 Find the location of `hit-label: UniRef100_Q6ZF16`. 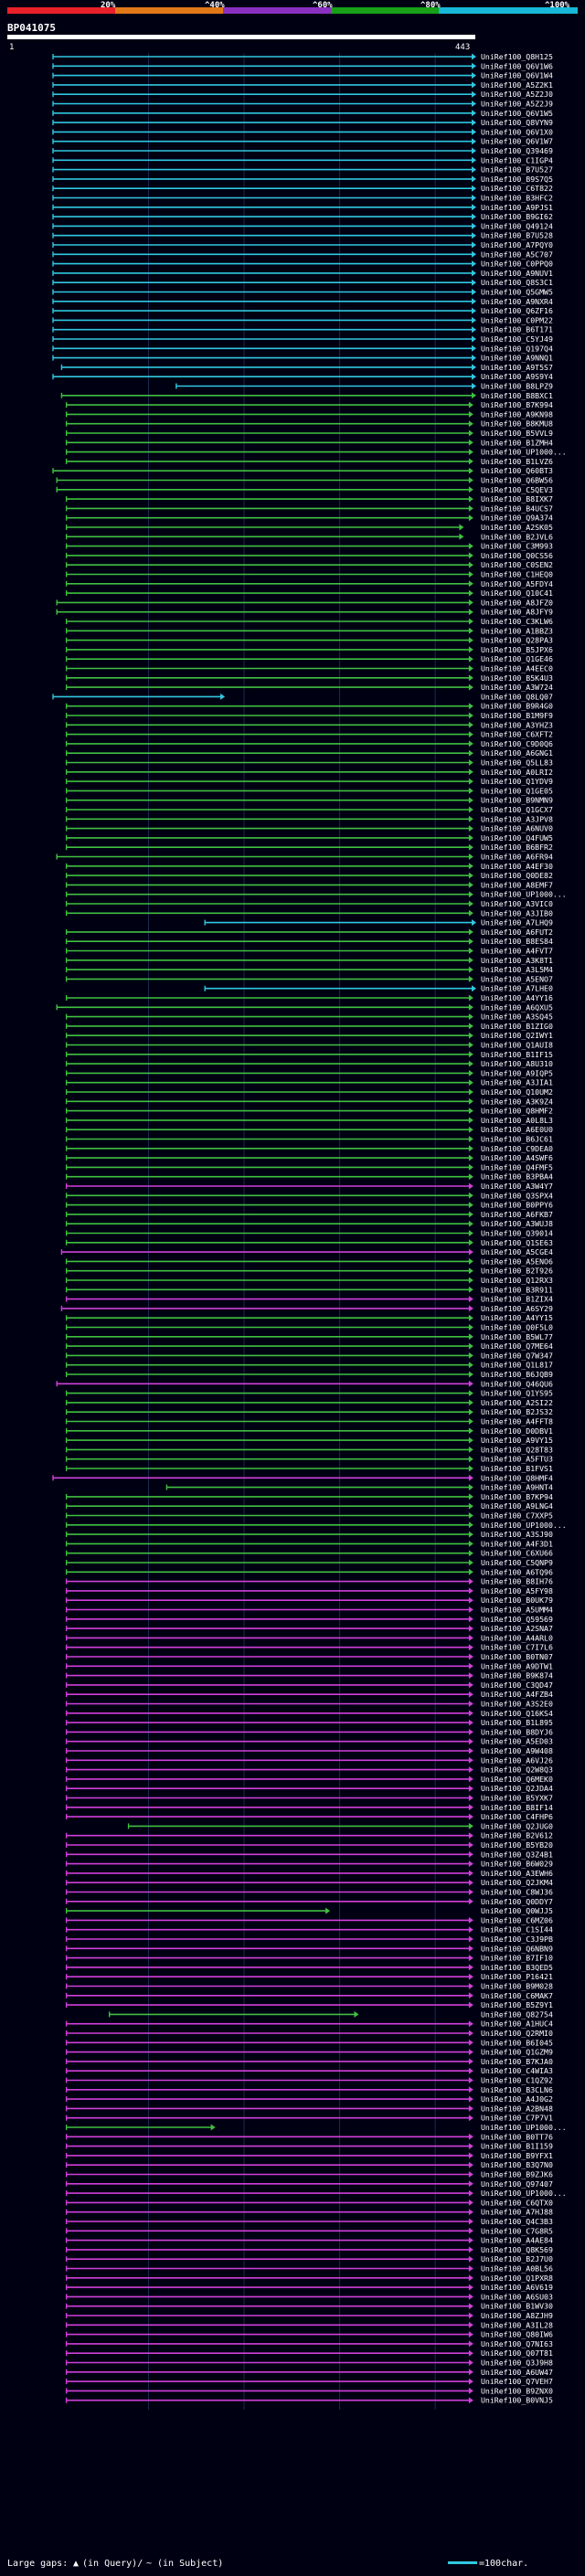

hit-label: UniRef100_Q6ZF16 is located at coordinates (517, 310).